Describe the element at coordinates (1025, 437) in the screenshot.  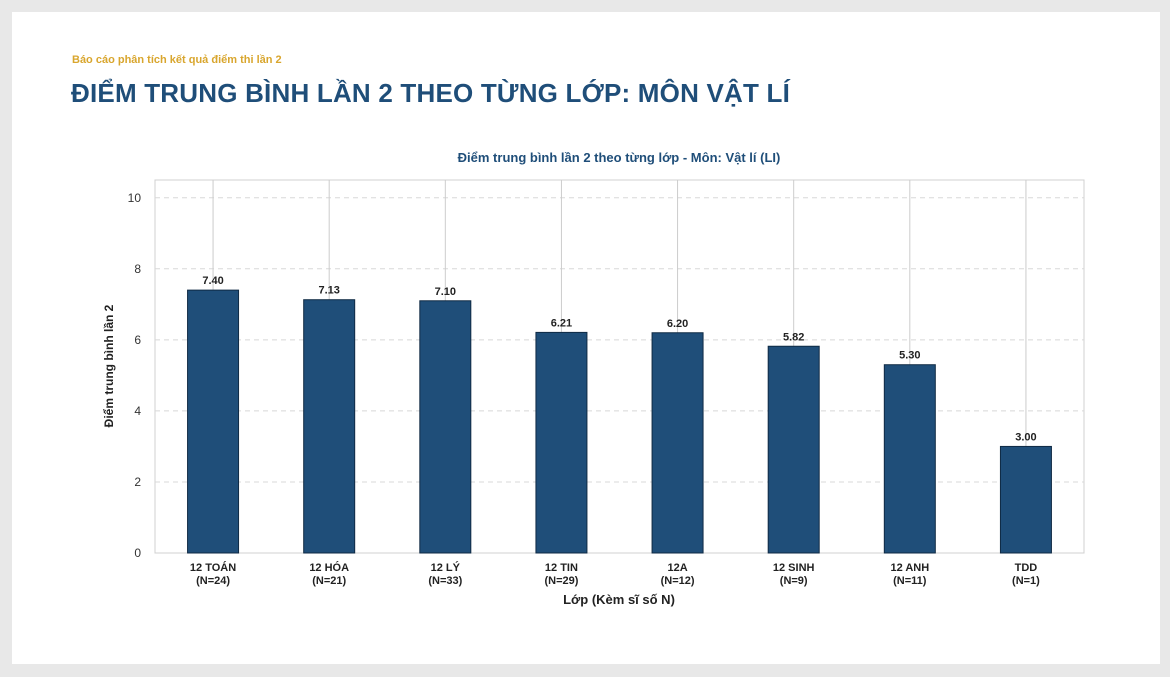
I see `bar-value-label: 3.00` at that location.